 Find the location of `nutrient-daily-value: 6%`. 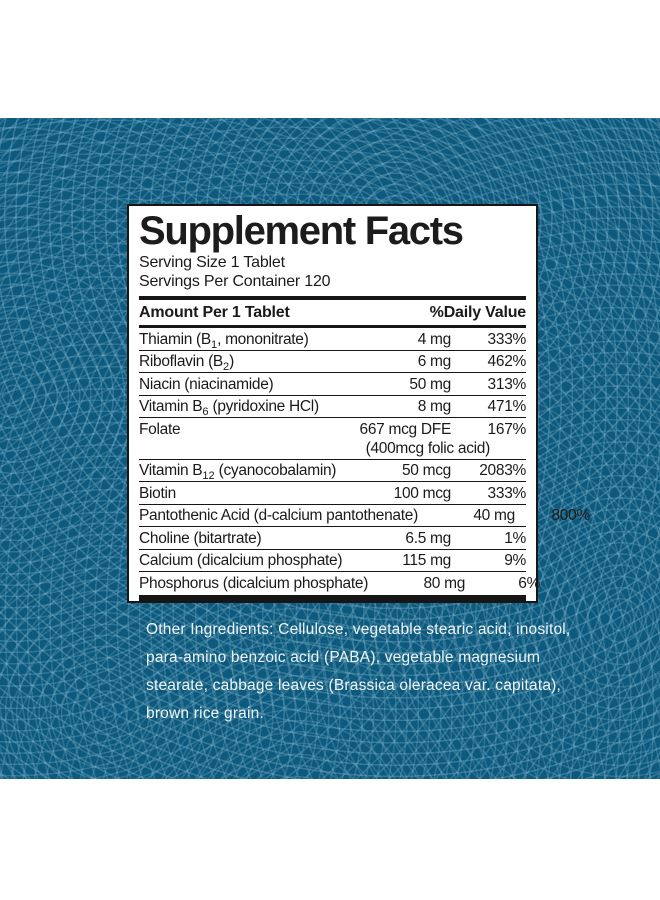

nutrient-daily-value: 6% is located at coordinates (529, 583).